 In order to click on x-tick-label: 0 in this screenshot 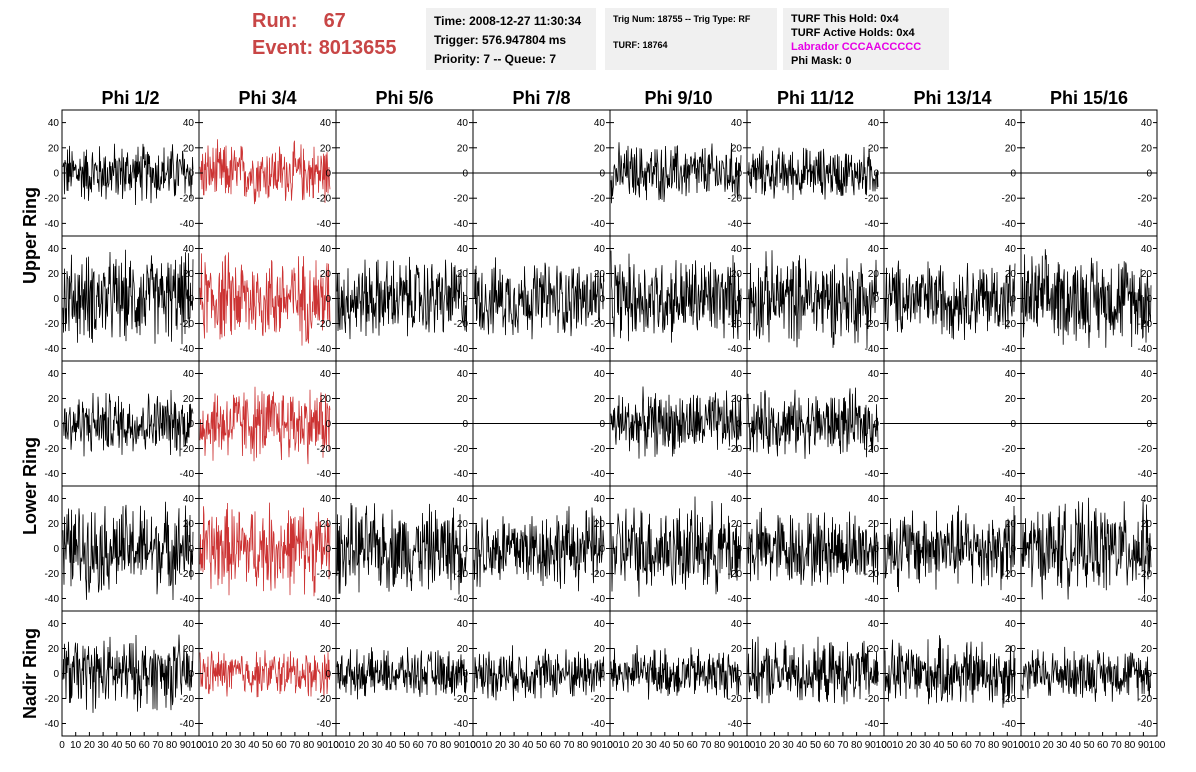, I will do `click(884, 745)`.